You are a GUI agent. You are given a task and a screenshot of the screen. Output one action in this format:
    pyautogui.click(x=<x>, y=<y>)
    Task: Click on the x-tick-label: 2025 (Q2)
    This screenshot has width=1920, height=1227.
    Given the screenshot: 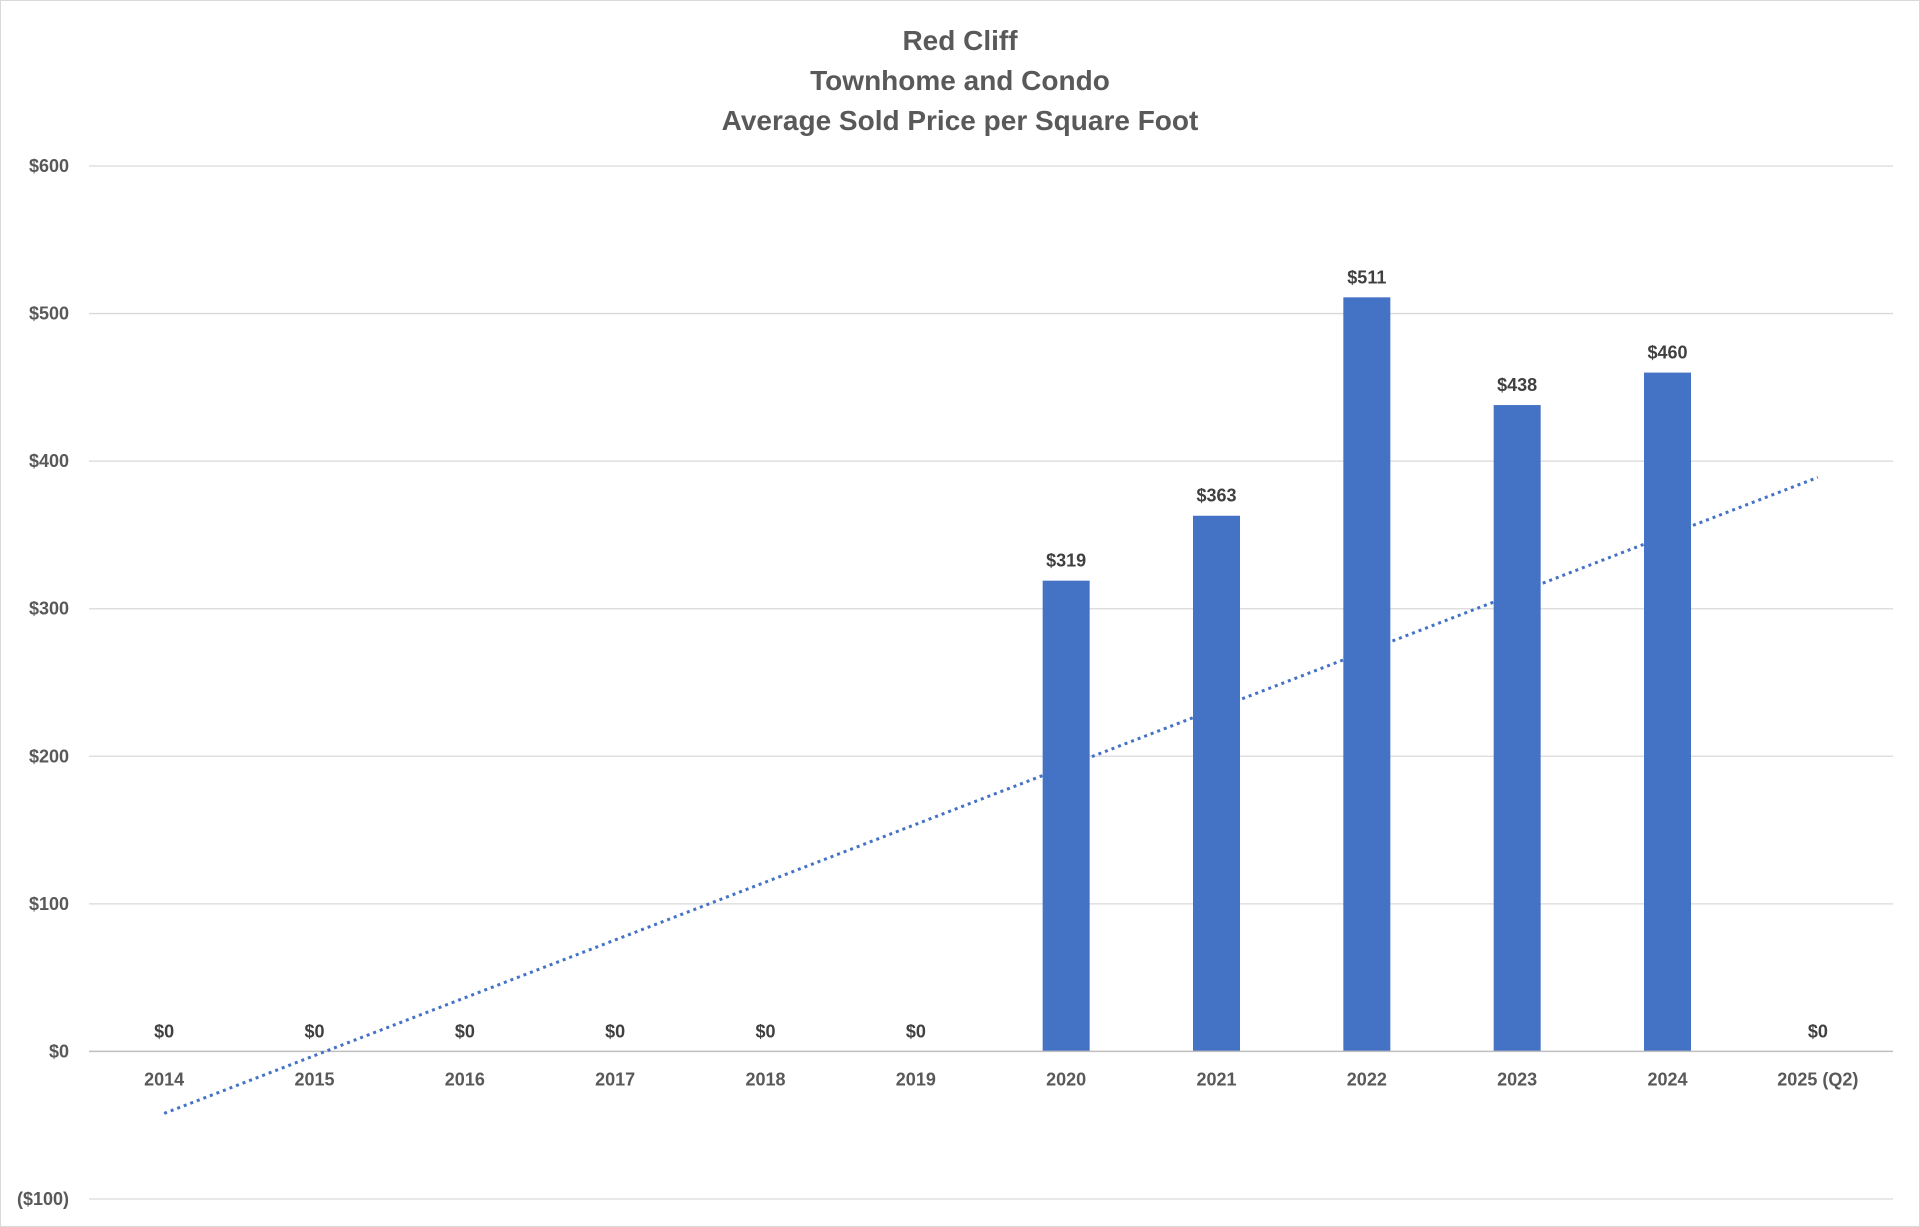 What is the action you would take?
    pyautogui.click(x=1817, y=1079)
    